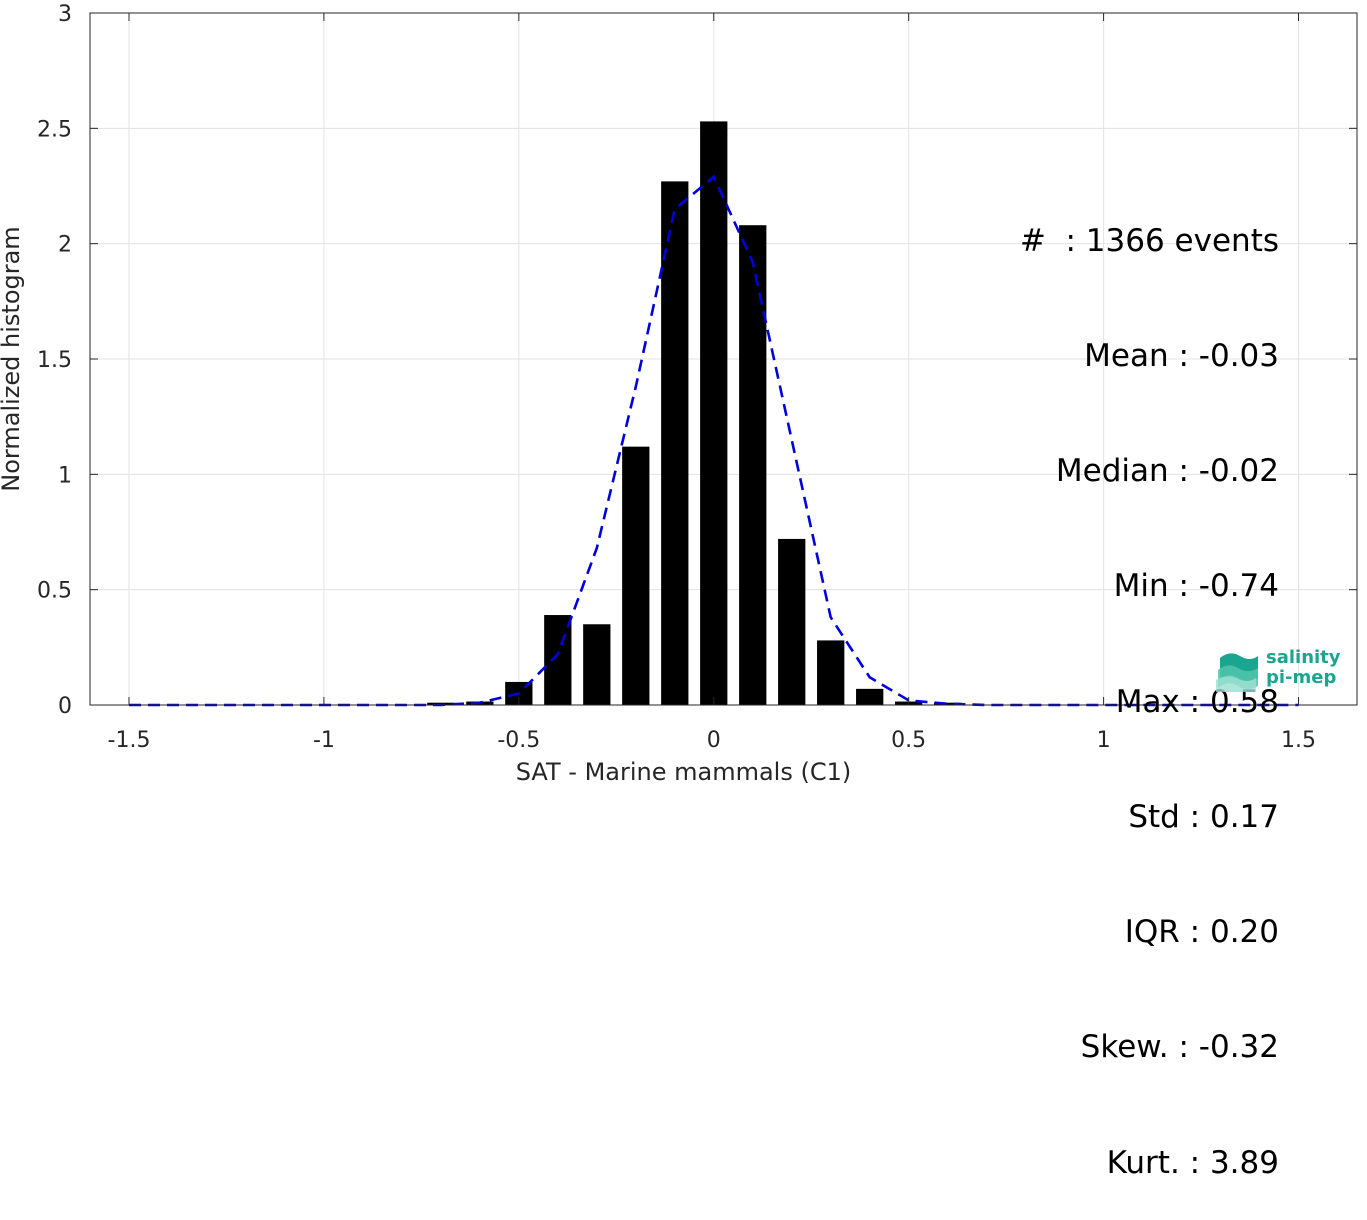 The height and width of the screenshot is (1220, 1367). I want to click on y-tick-label: 2.5, so click(54, 129).